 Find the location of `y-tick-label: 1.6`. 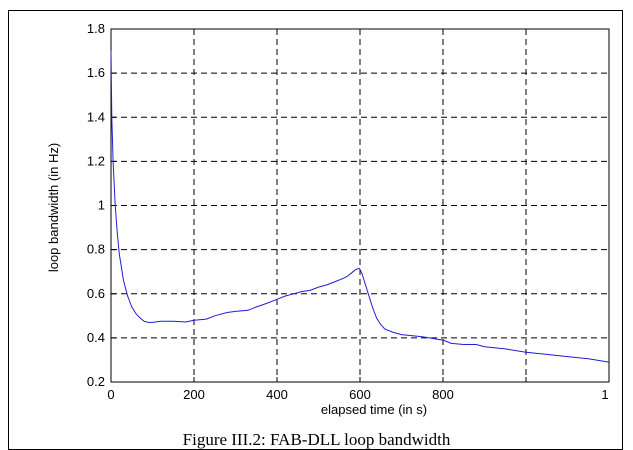

y-tick-label: 1.6 is located at coordinates (96, 72).